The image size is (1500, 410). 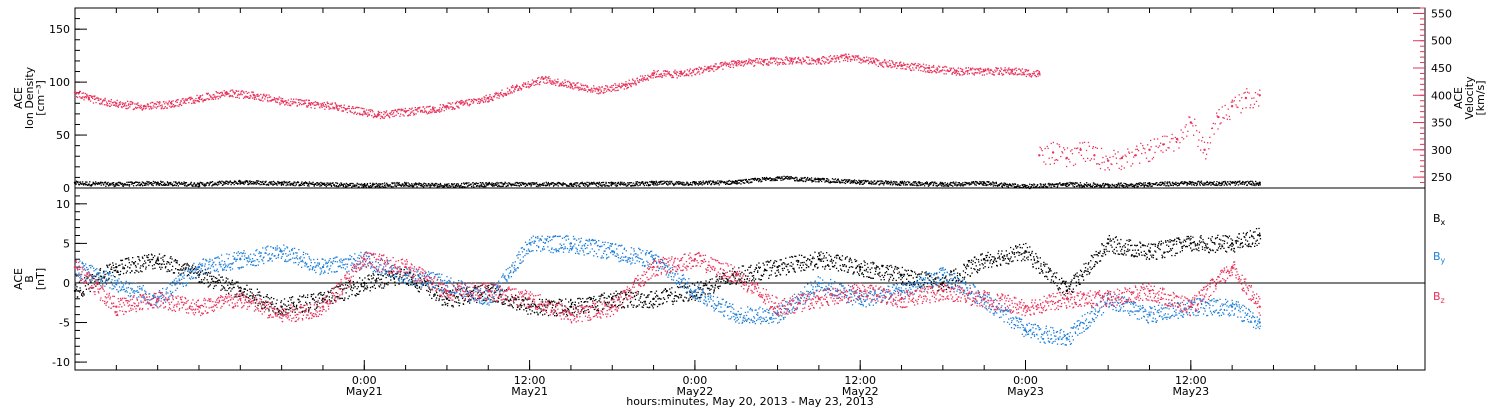 I want to click on velocity-mark-point, so click(x=736, y=62).